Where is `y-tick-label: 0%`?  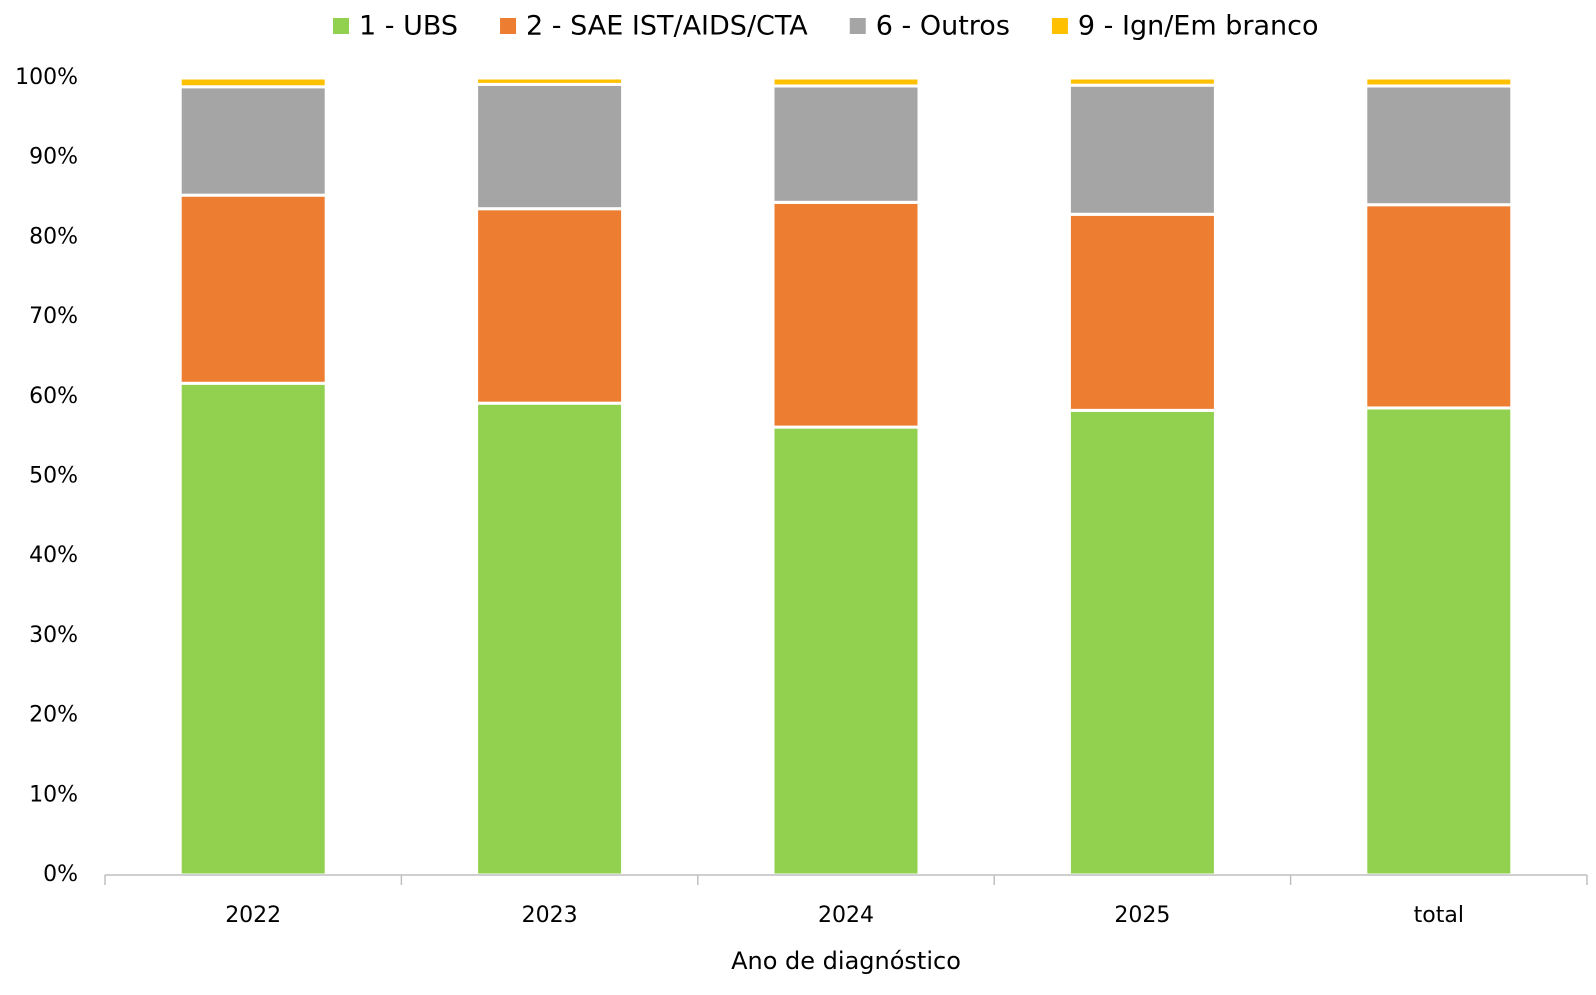 y-tick-label: 0% is located at coordinates (60, 874).